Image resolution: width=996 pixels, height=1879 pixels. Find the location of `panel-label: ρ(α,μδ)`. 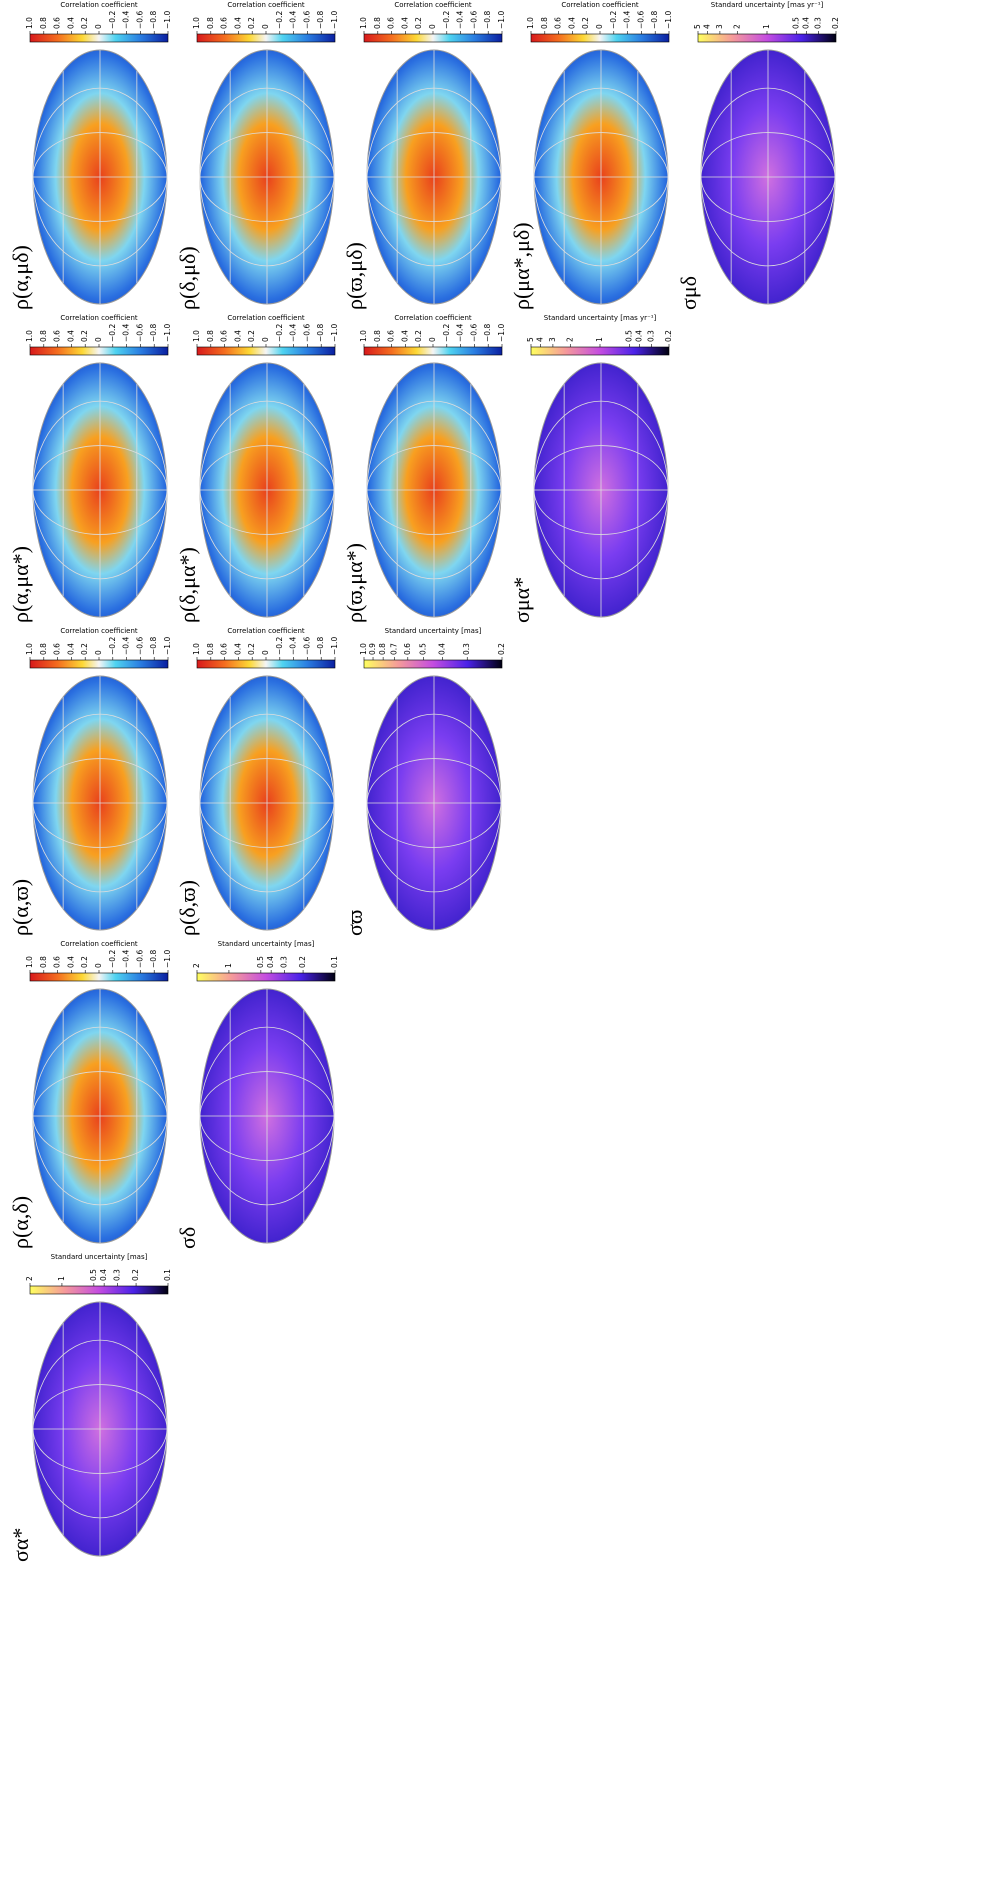

panel-label: ρ(α,μδ) is located at coordinates (20, 277).